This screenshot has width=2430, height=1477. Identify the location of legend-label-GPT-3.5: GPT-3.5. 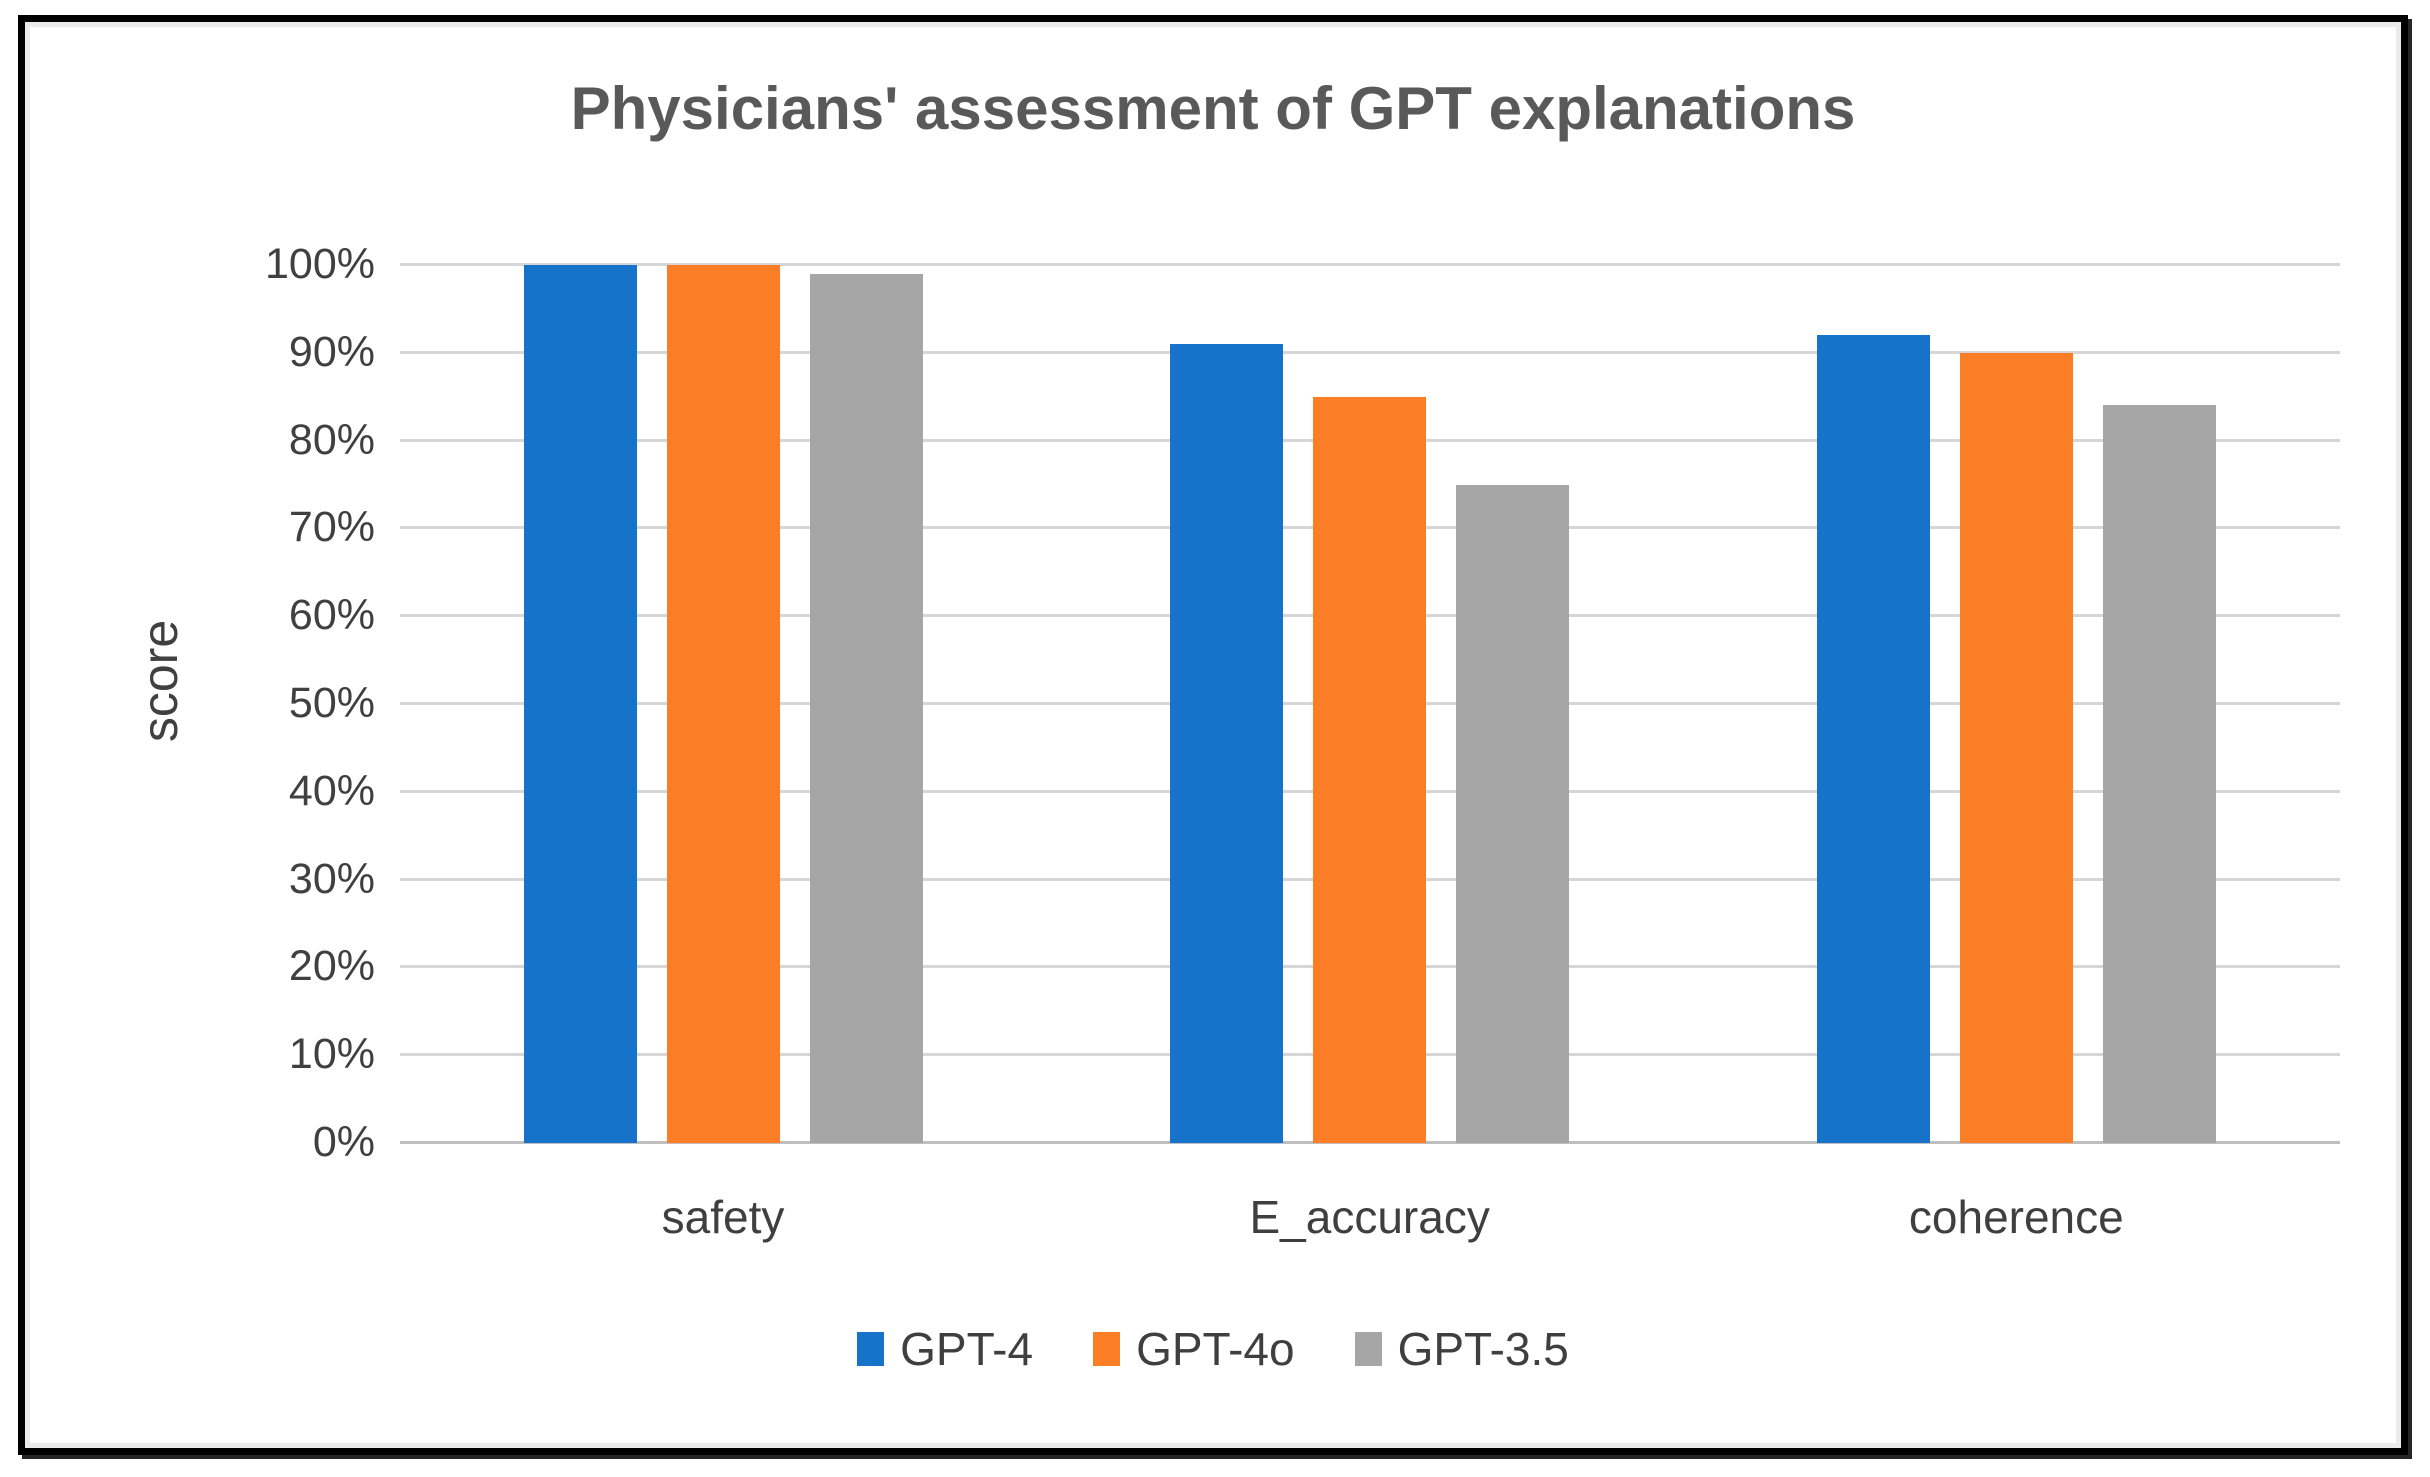
(1483, 1349).